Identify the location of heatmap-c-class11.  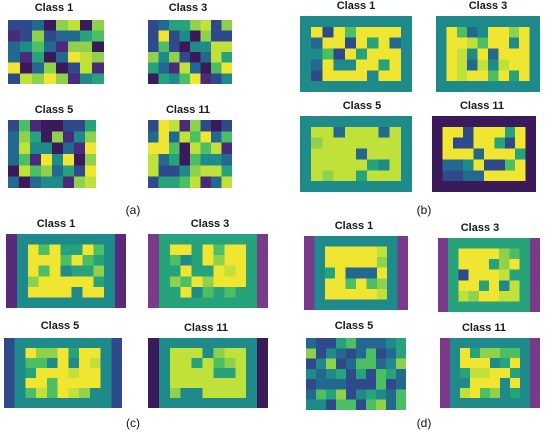
(208, 373).